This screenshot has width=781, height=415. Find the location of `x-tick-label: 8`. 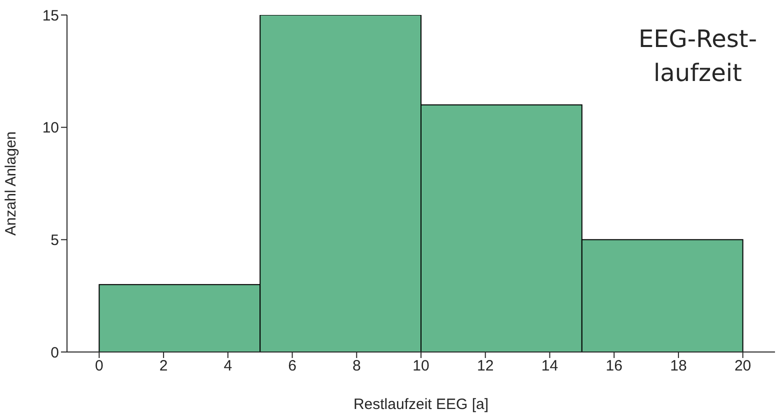

x-tick-label: 8 is located at coordinates (356, 366).